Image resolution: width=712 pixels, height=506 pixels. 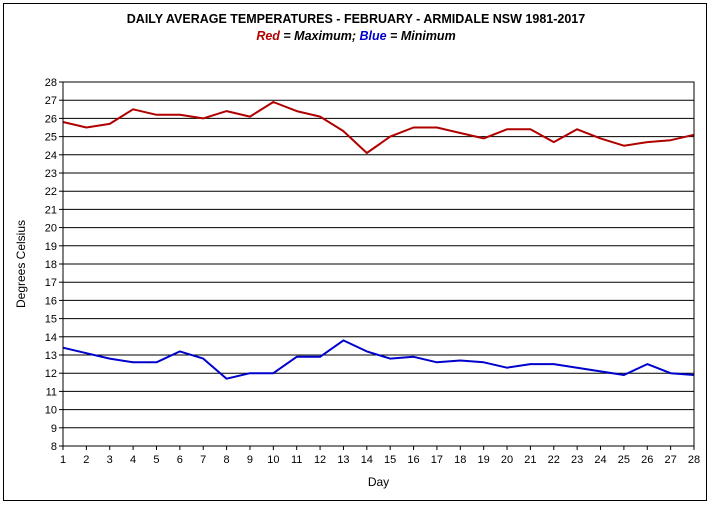 What do you see at coordinates (421, 36) in the screenshot?
I see `legend-blue-desc: = Minimum` at bounding box center [421, 36].